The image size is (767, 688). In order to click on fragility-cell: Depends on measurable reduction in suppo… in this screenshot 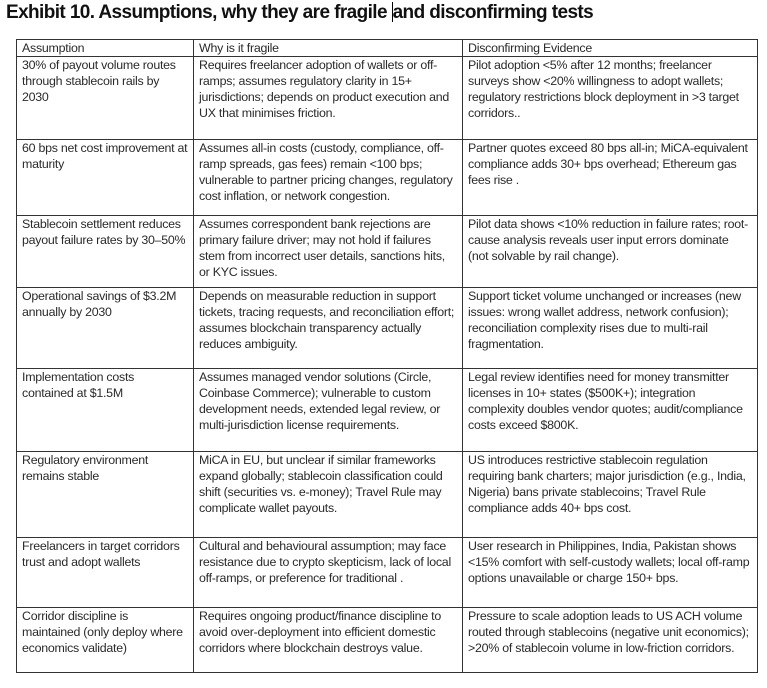, I will do `click(328, 328)`.